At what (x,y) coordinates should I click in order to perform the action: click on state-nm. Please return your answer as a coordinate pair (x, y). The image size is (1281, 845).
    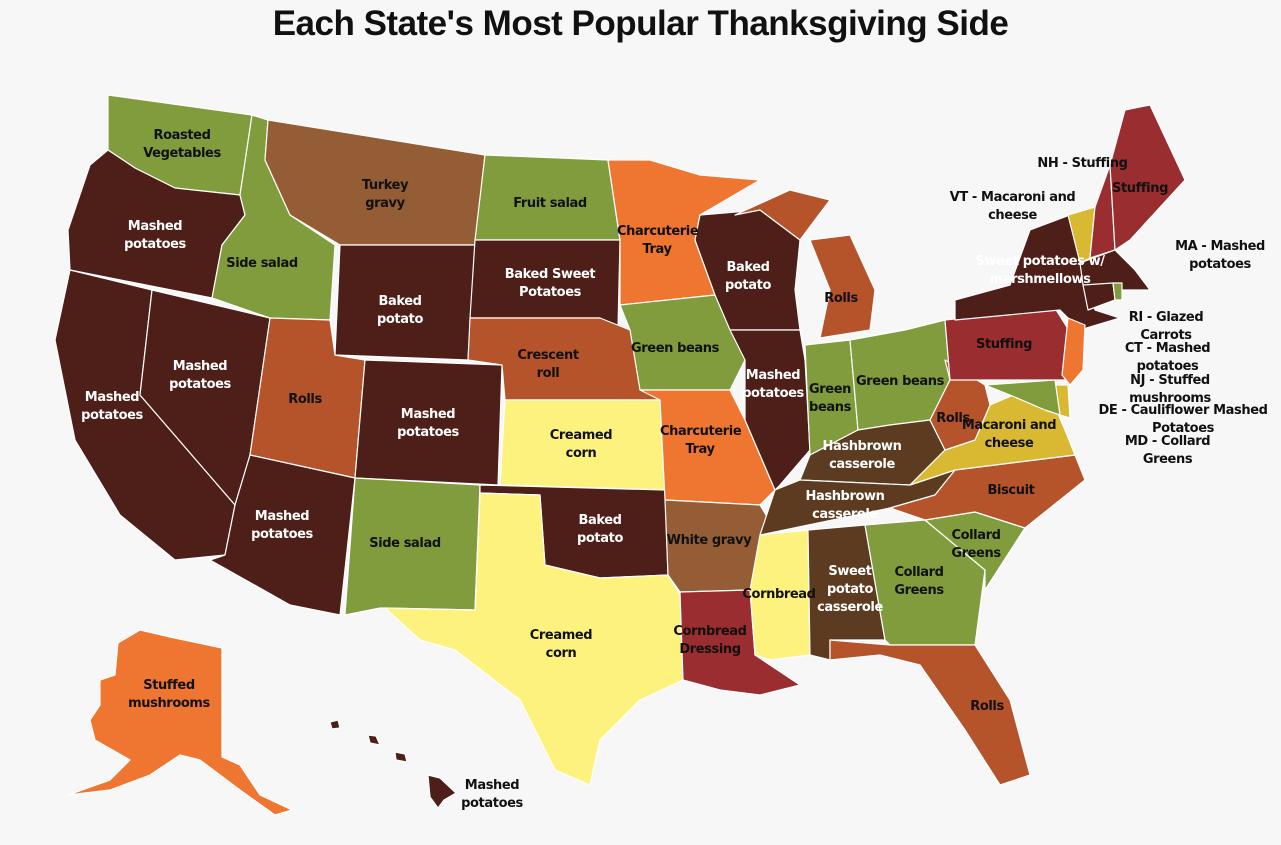
    Looking at the image, I should click on (412, 546).